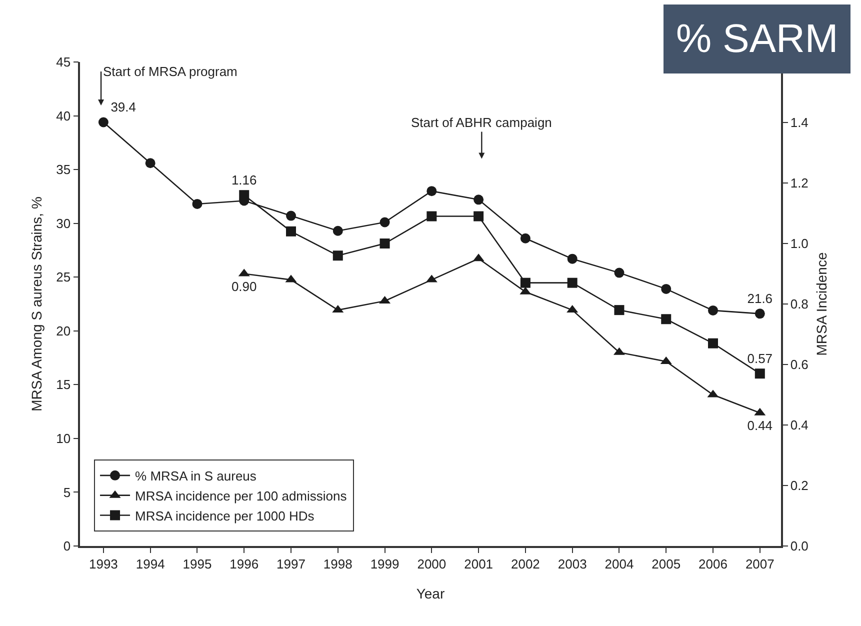 Image resolution: width=861 pixels, height=626 pixels. What do you see at coordinates (713, 564) in the screenshot?
I see `x-tick-label: 2006` at bounding box center [713, 564].